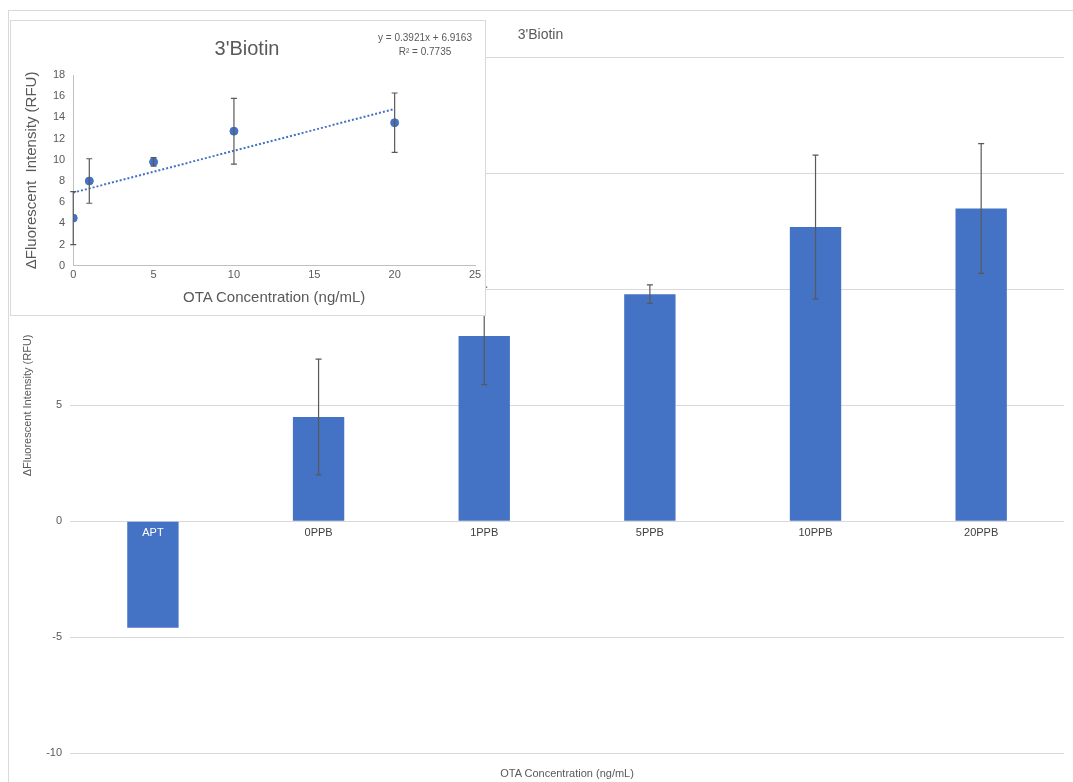 Image resolution: width=1073 pixels, height=782 pixels. I want to click on y-tick-label: 18, so click(59, 74).